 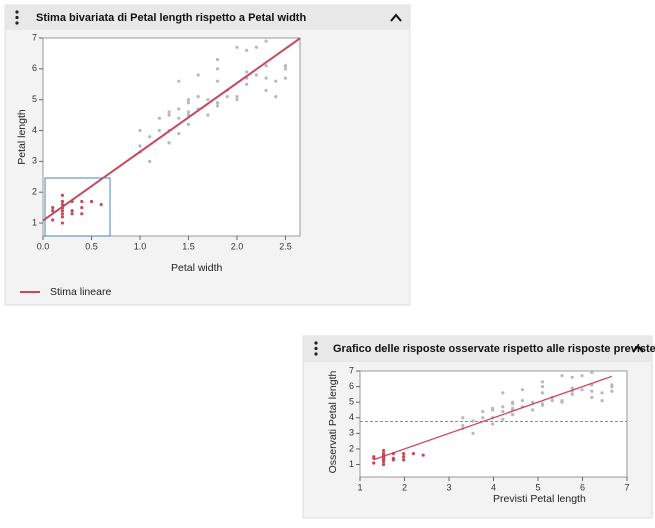 I want to click on y-tick-label: 2, so click(x=351, y=448).